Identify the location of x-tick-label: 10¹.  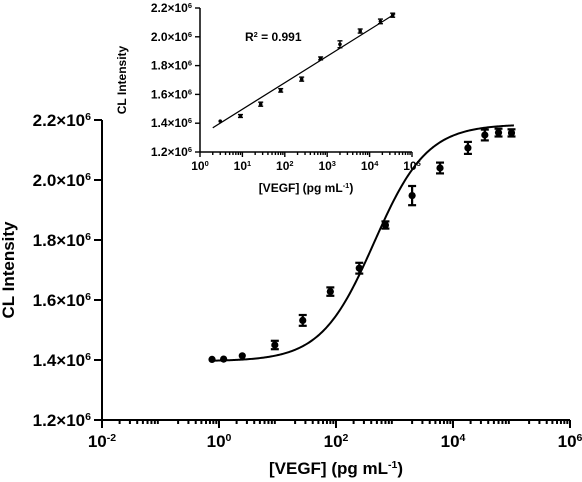
(243, 166).